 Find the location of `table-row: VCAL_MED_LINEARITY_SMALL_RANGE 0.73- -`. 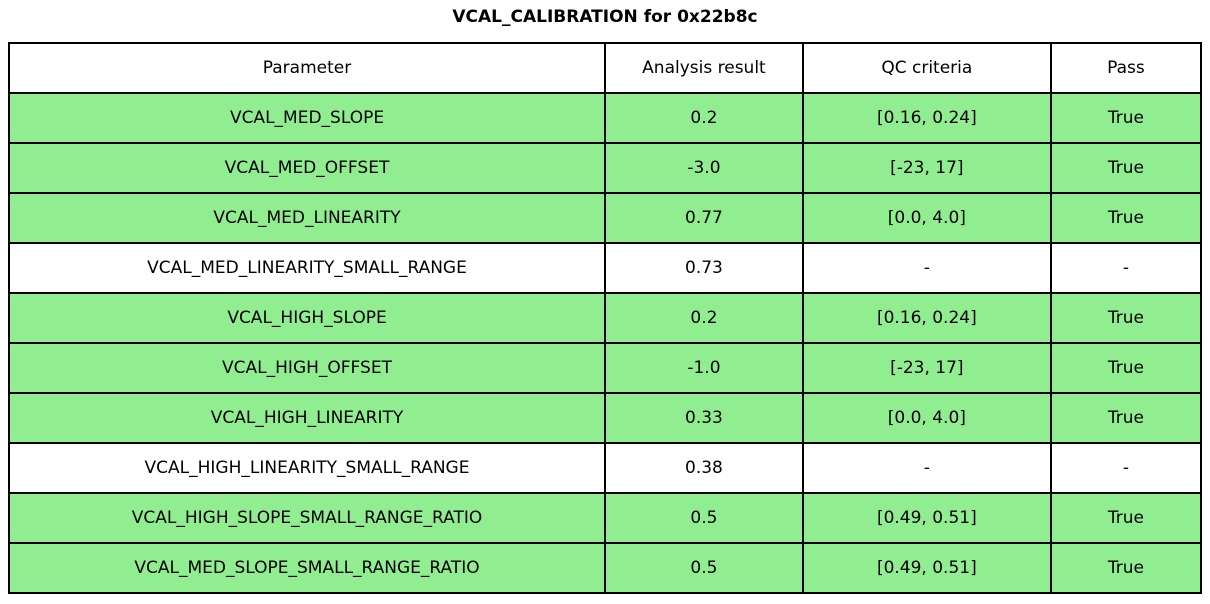

table-row: VCAL_MED_LINEARITY_SMALL_RANGE 0.73- - is located at coordinates (605, 268).